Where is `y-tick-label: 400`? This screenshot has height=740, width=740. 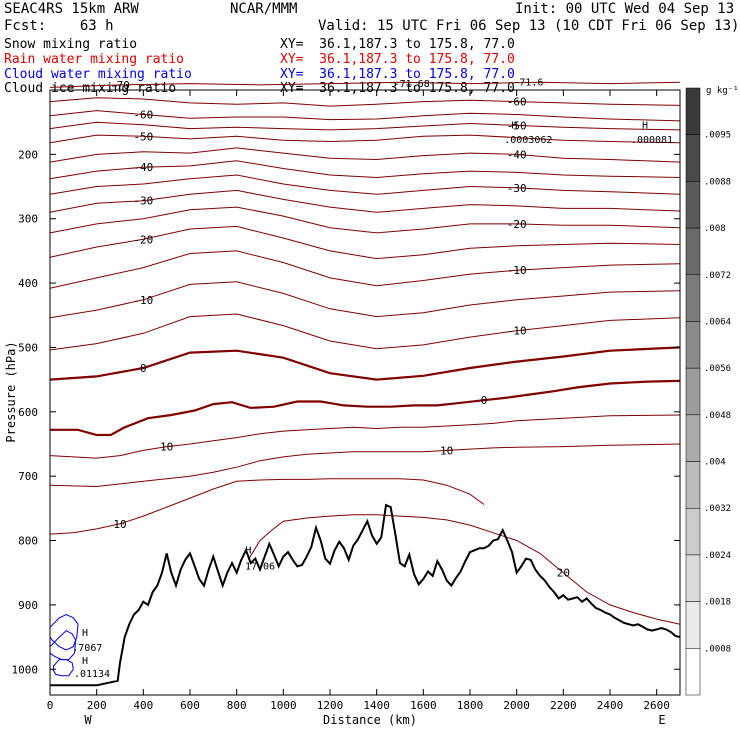
y-tick-label: 400 is located at coordinates (28, 283).